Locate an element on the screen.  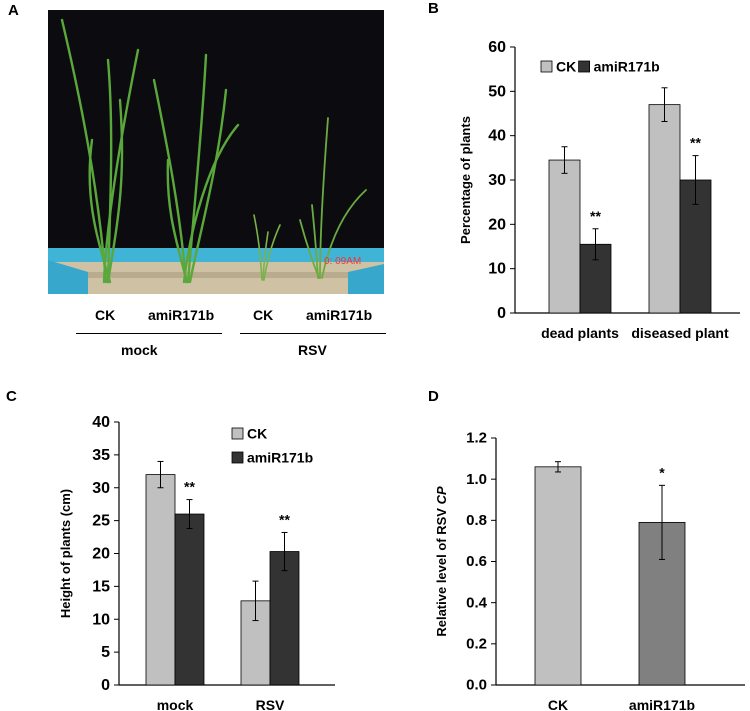
x-tick-label: dead plants is located at coordinates (580, 333).